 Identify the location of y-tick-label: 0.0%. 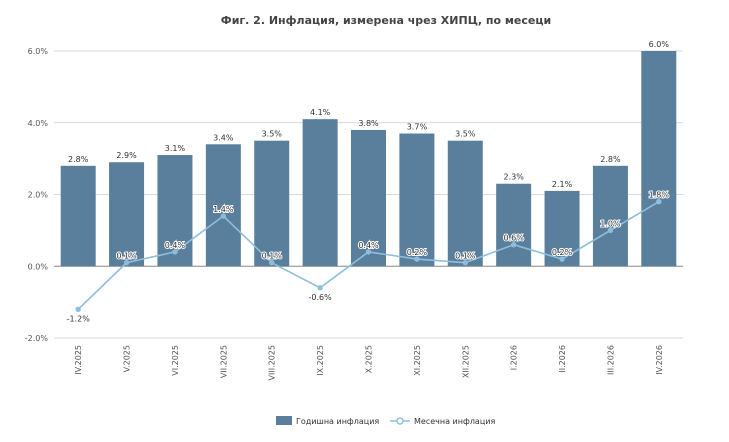
(38, 266).